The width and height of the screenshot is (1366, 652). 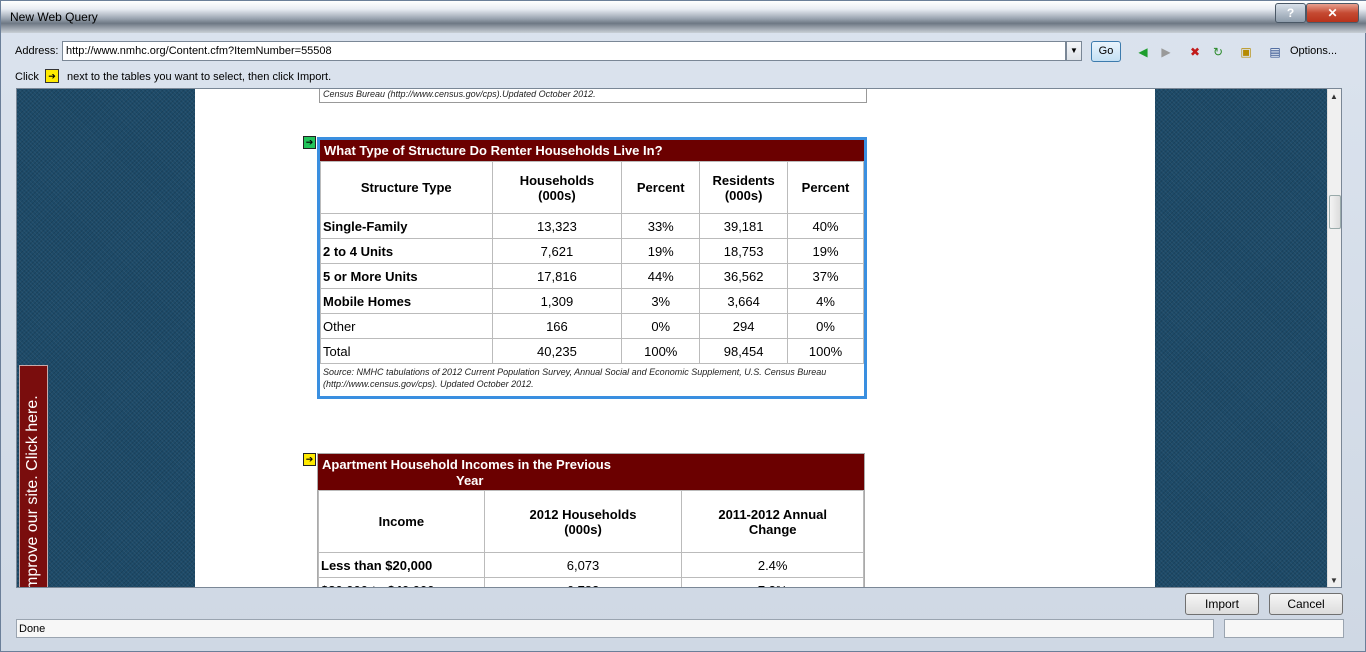 What do you see at coordinates (557, 226) in the screenshot?
I see `table-cell: 13,323` at bounding box center [557, 226].